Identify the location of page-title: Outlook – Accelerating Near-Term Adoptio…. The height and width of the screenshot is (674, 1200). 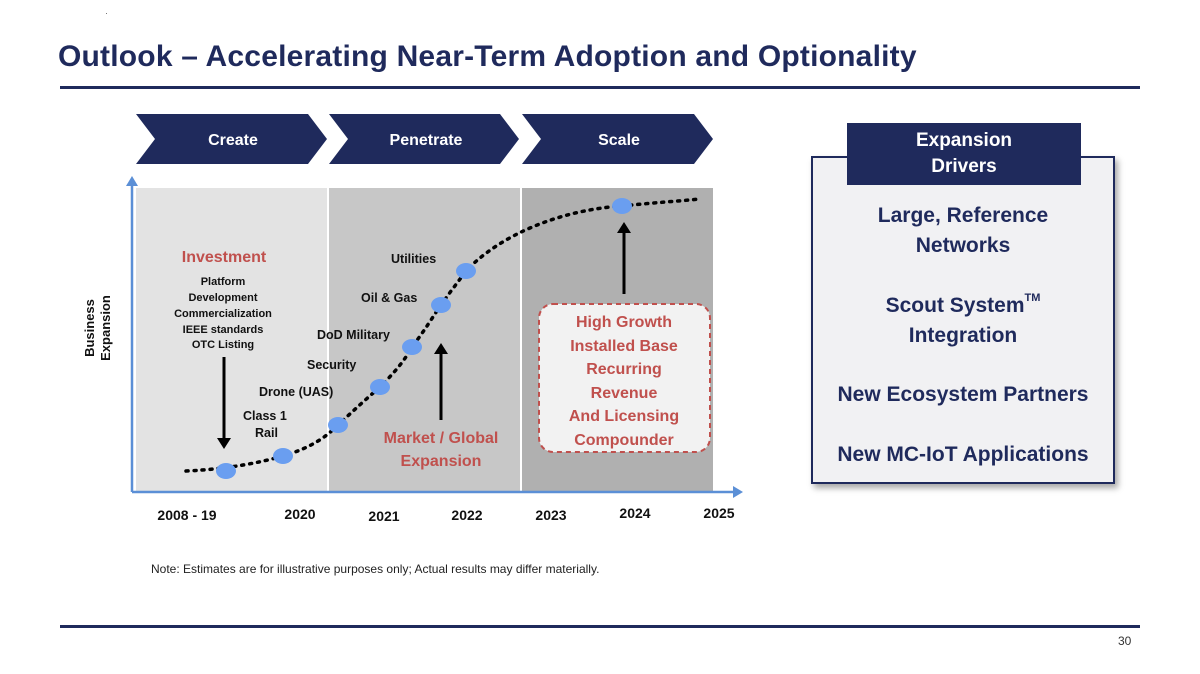
(487, 56).